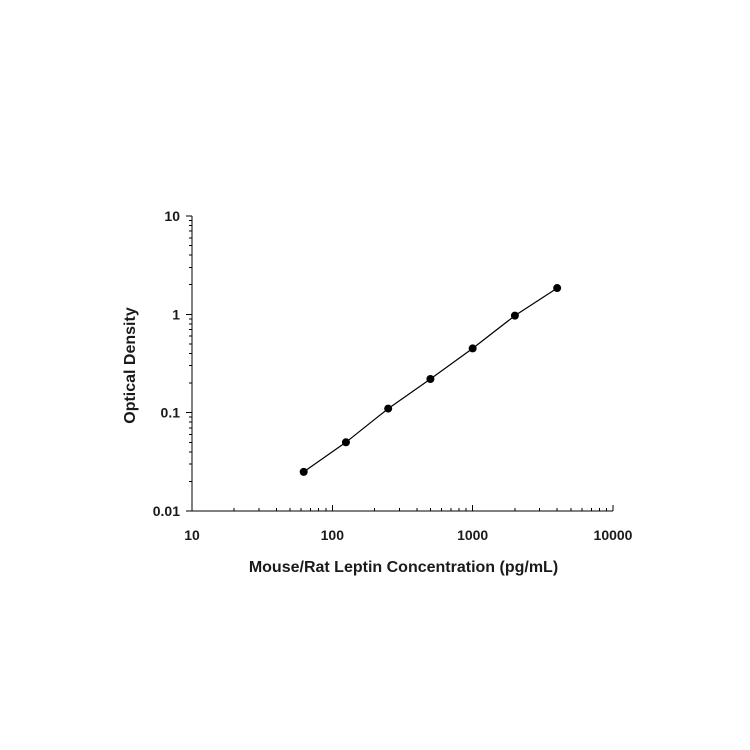 Image resolution: width=750 pixels, height=750 pixels. Describe the element at coordinates (130, 365) in the screenshot. I see `y-axis-title: Optical Density` at that location.